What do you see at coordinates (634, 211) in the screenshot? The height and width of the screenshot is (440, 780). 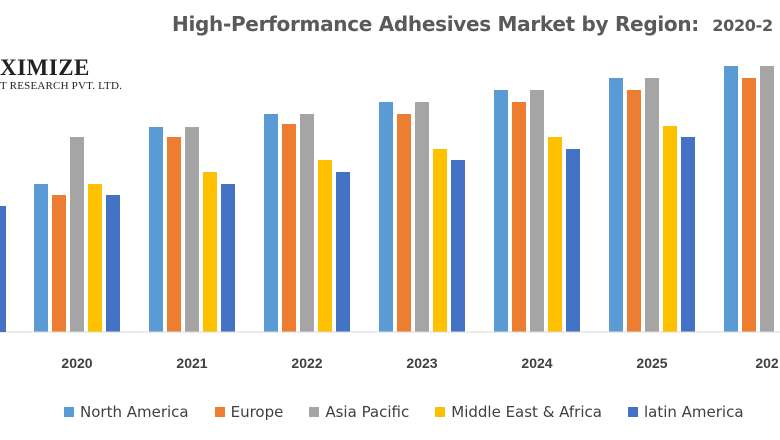 I see `bar-2025-europe` at bounding box center [634, 211].